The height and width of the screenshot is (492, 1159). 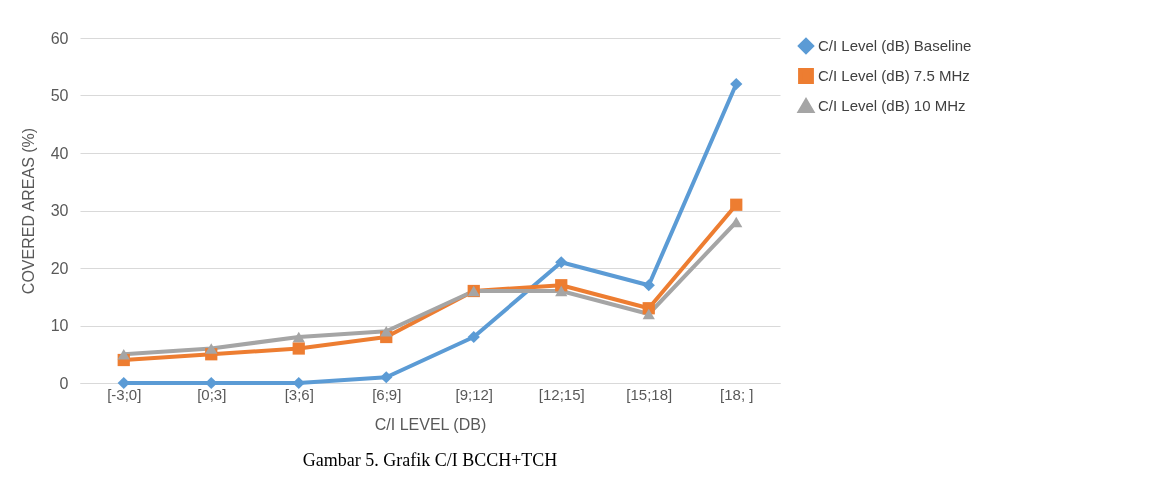 What do you see at coordinates (649, 394) in the screenshot?
I see `x-tick-label: [15;18]` at bounding box center [649, 394].